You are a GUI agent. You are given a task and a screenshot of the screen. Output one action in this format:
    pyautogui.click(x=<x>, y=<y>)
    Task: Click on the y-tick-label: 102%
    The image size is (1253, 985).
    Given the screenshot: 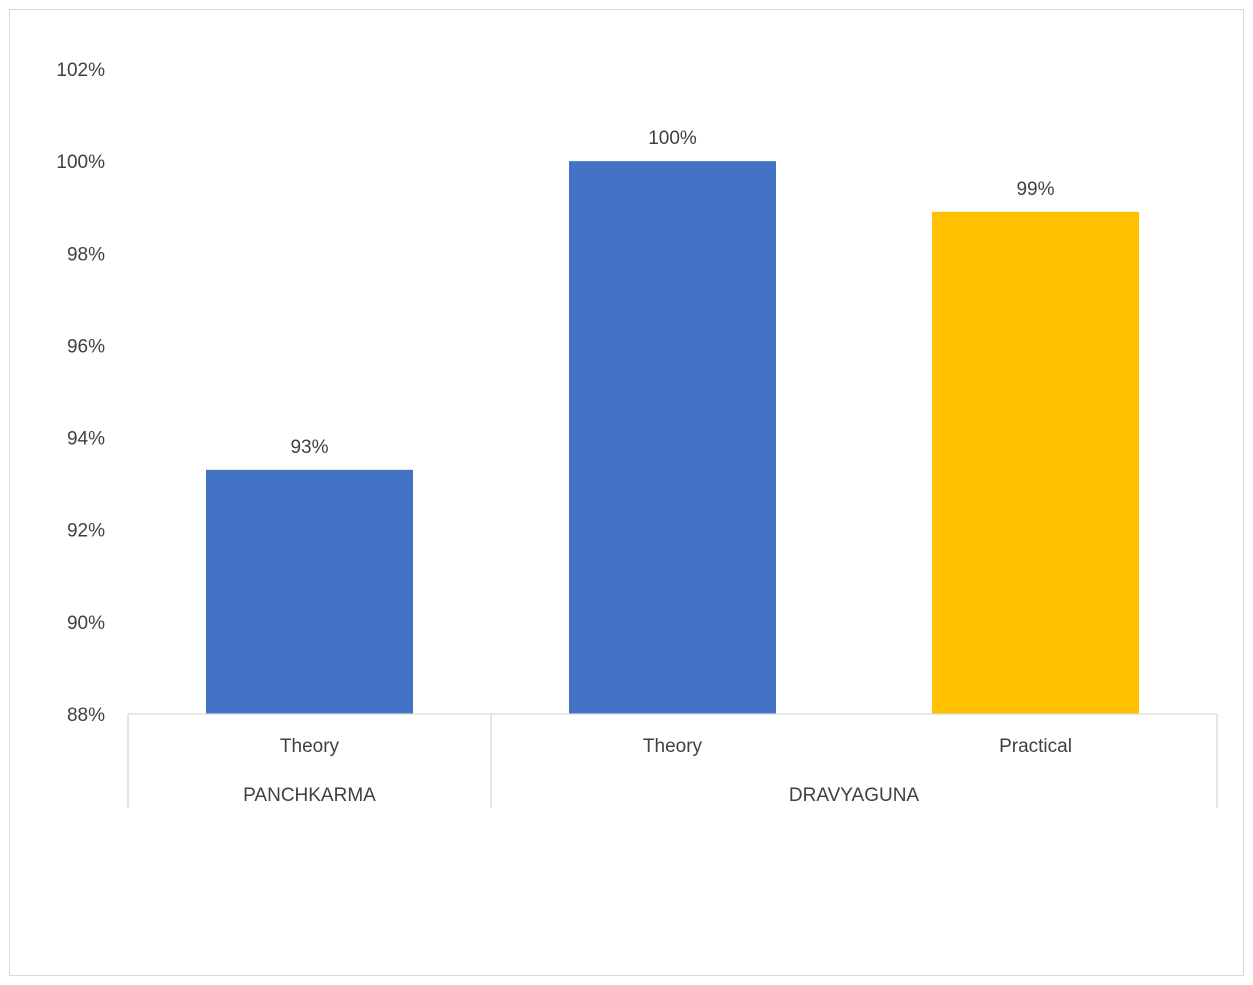 What is the action you would take?
    pyautogui.click(x=80, y=70)
    